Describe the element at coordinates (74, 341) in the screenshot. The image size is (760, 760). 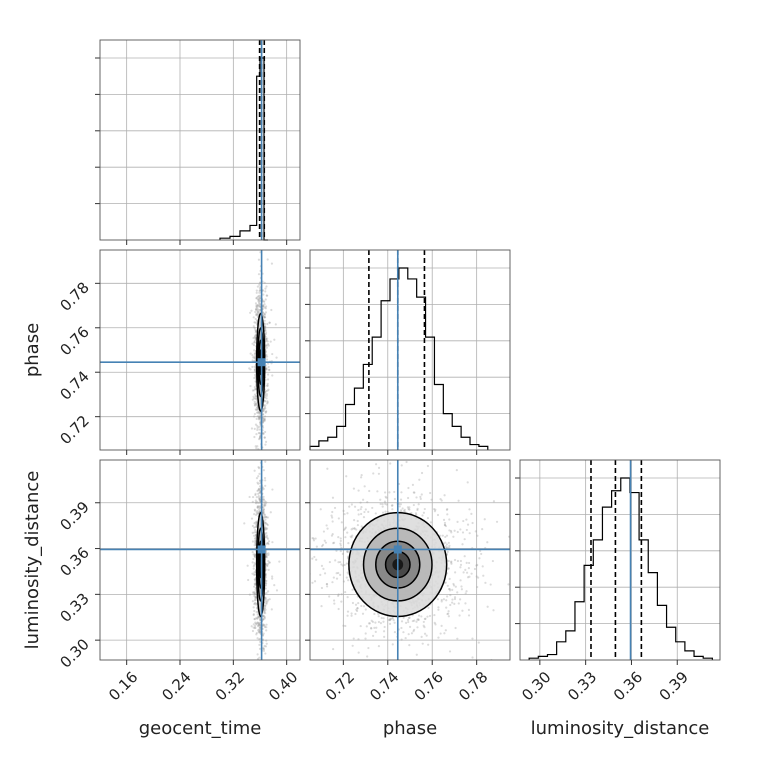
I see `phase-ytick-label-2: 0.76` at that location.